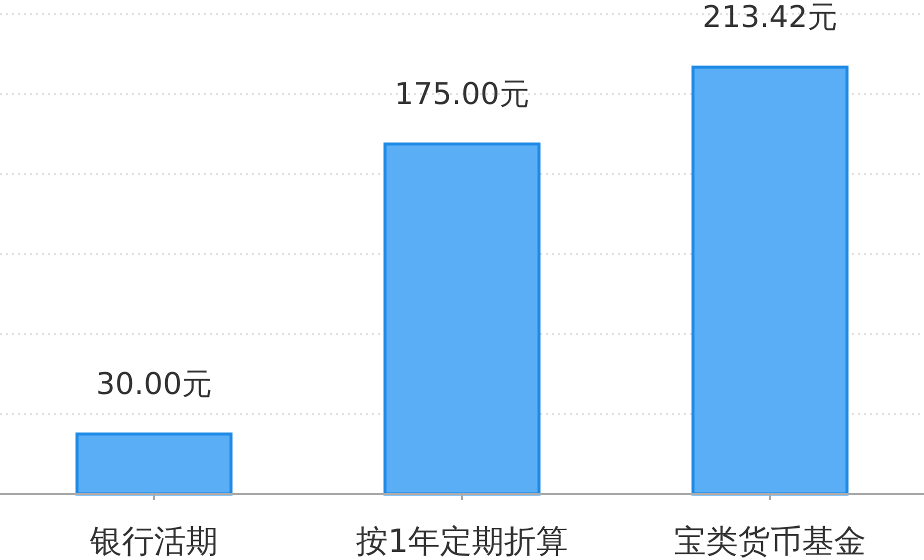 The width and height of the screenshot is (924, 560). I want to click on data-label: 213.42元, so click(770, 18).